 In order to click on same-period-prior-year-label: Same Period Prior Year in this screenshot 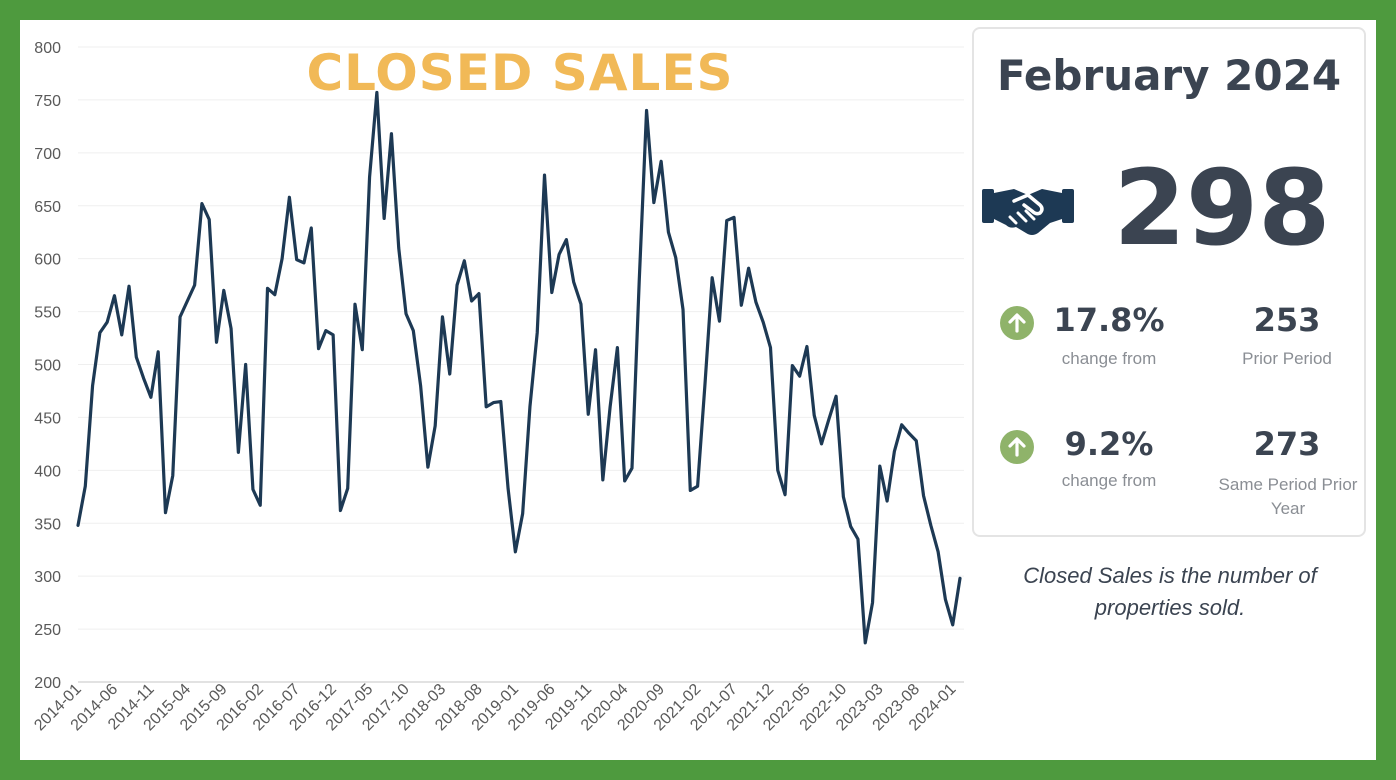, I will do `click(1288, 496)`.